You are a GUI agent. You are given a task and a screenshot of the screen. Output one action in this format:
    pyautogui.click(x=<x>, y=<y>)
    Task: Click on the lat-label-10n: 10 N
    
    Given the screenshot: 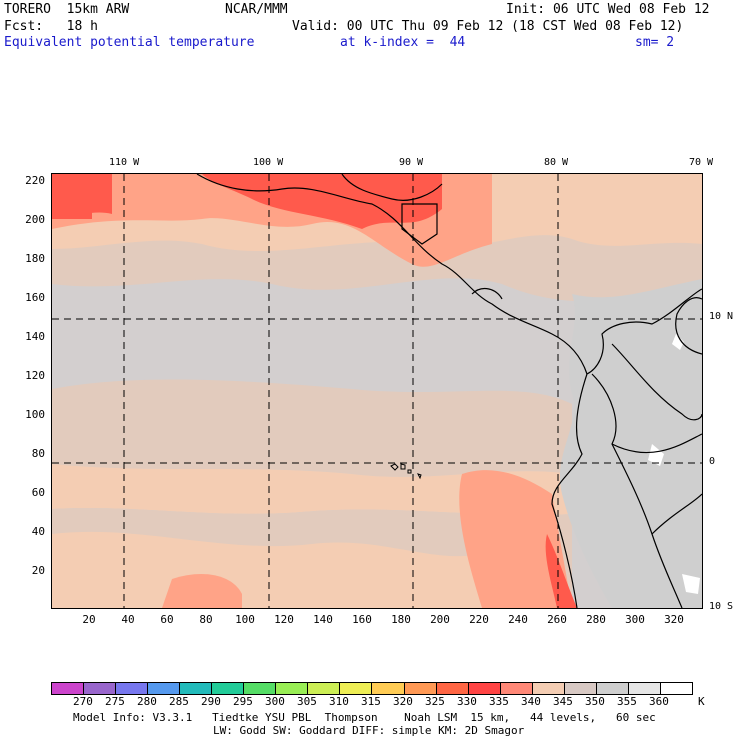 What is the action you would take?
    pyautogui.click(x=721, y=316)
    